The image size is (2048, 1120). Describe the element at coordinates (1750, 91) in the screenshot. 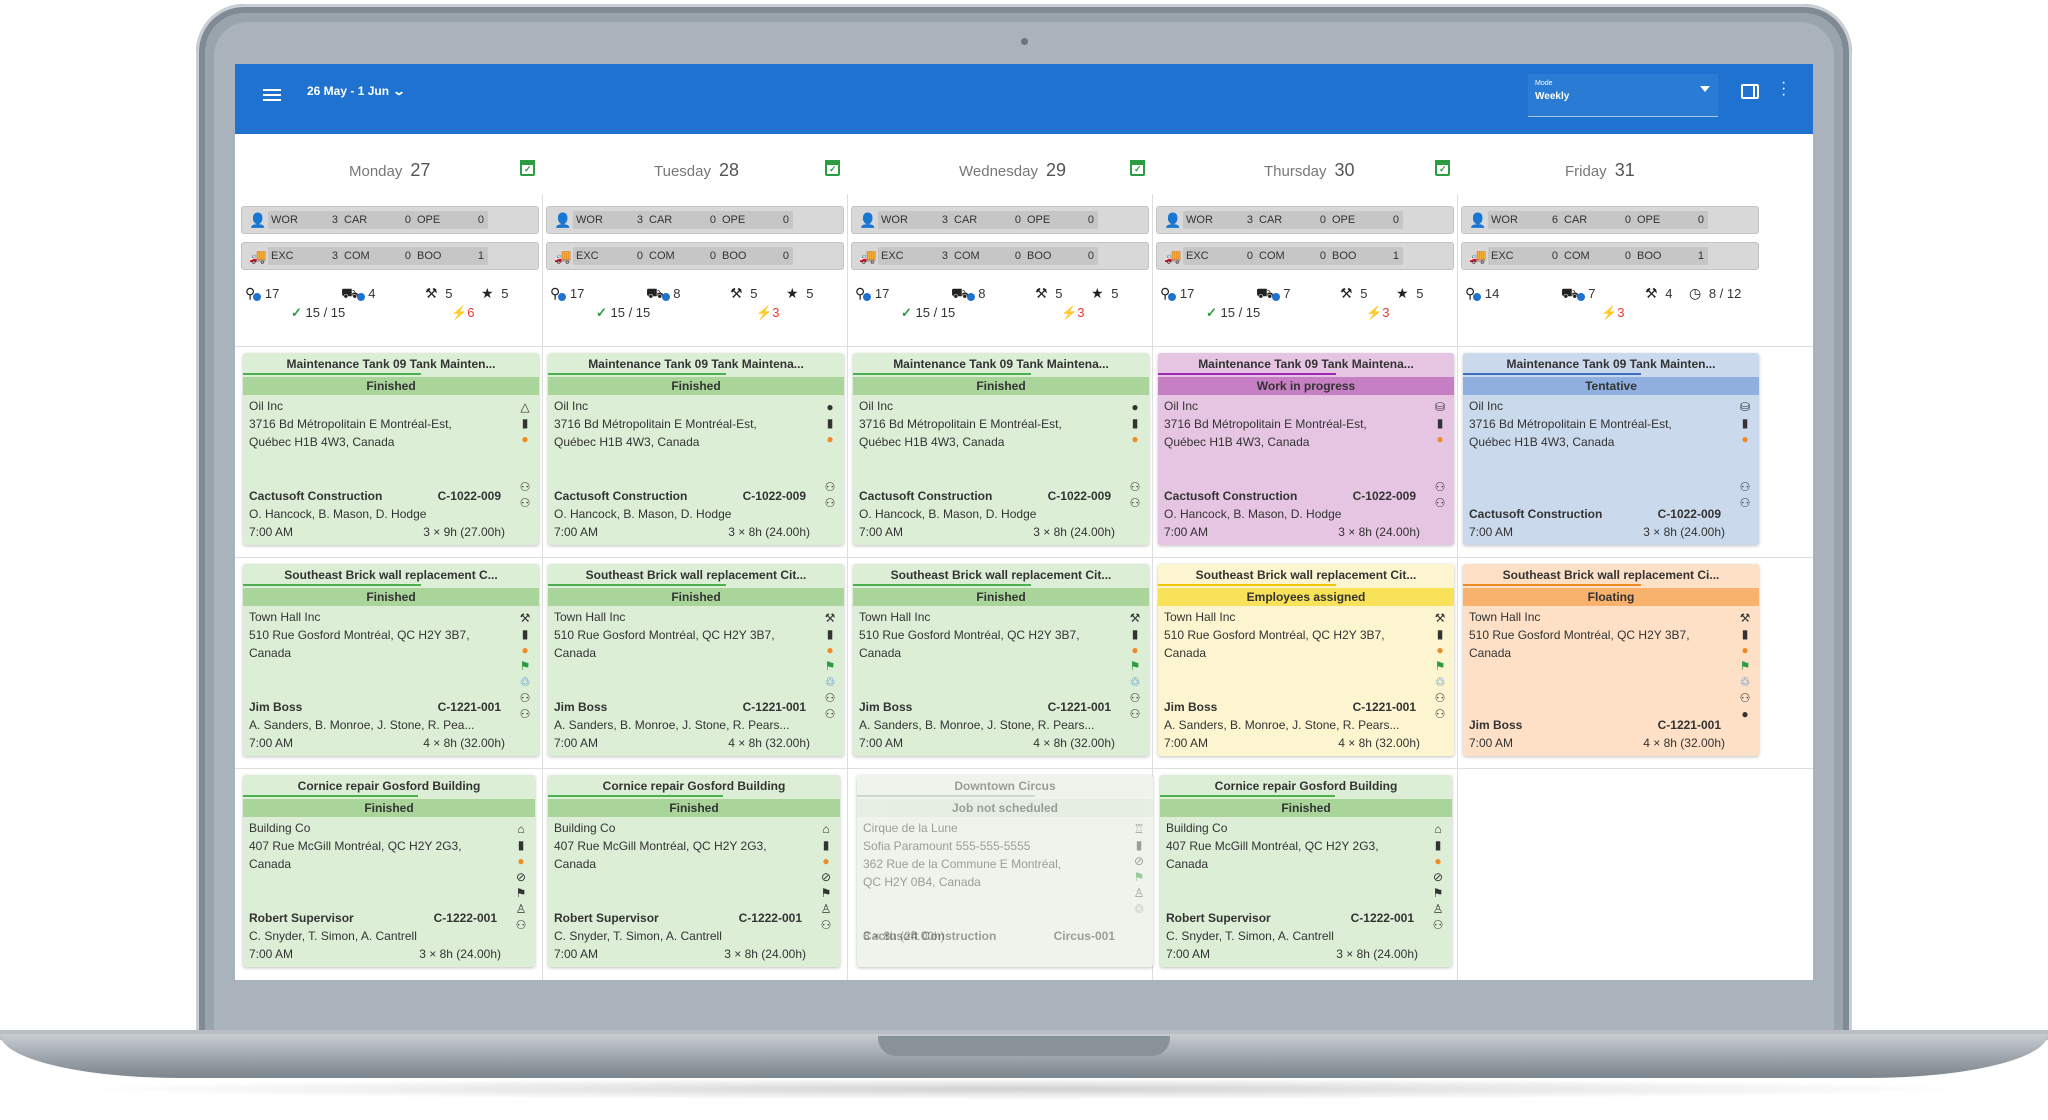

I see `side-panel-icon` at that location.